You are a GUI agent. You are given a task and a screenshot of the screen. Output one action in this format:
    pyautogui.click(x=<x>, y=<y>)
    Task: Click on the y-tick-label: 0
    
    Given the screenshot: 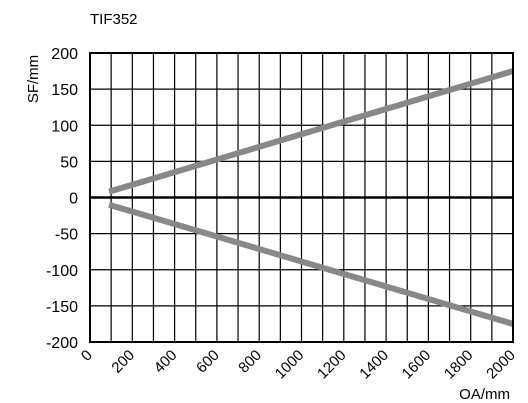 What is the action you would take?
    pyautogui.click(x=73, y=199)
    